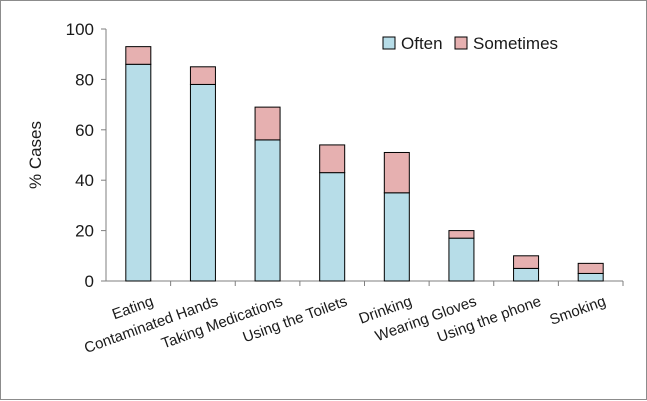  What do you see at coordinates (84, 130) in the screenshot?
I see `y-tick-label: 60` at bounding box center [84, 130].